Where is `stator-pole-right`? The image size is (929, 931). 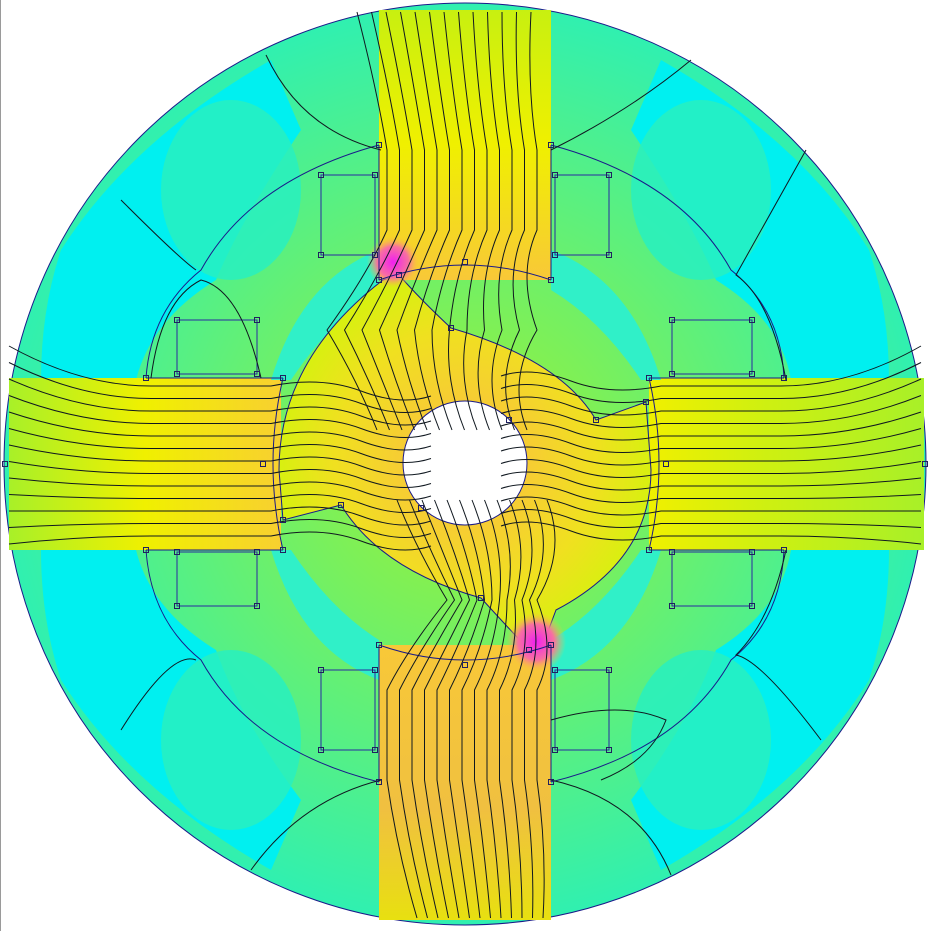 stator-pole-right is located at coordinates (786, 464).